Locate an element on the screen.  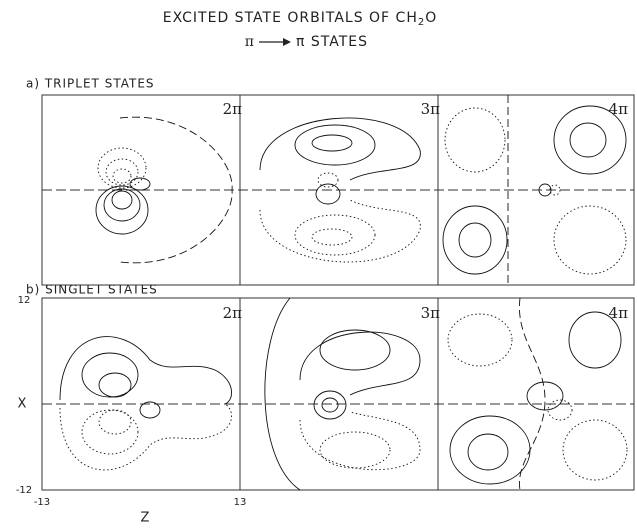
subtitle-from: π is located at coordinates (249, 42).